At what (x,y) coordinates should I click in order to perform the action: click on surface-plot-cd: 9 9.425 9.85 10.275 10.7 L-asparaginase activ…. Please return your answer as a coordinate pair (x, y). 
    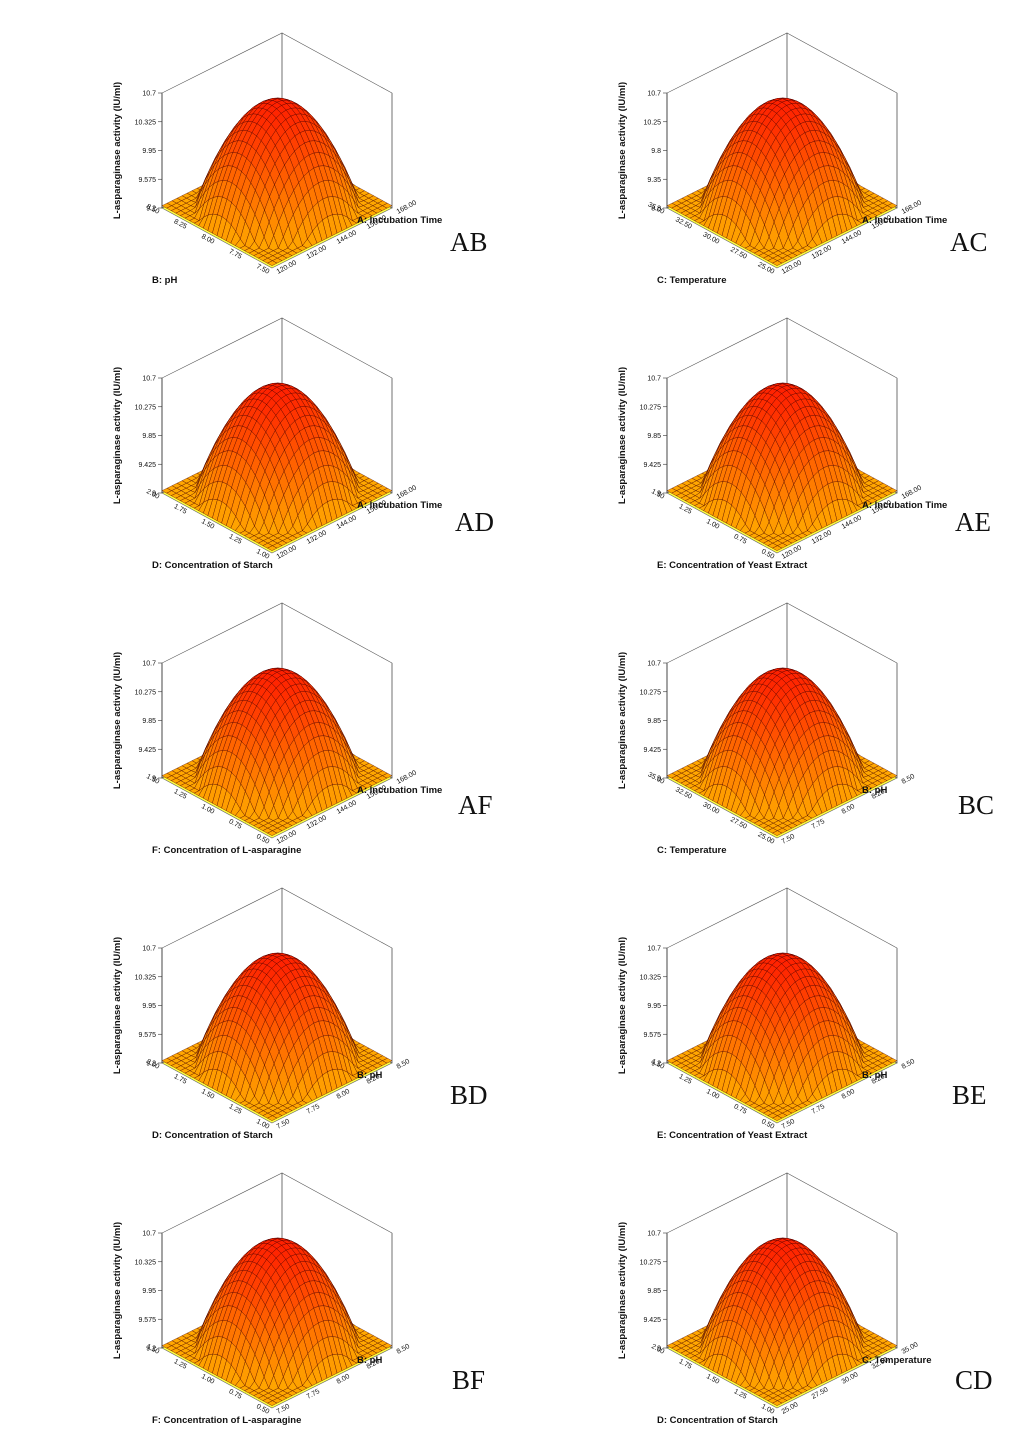
    Looking at the image, I should click on (750, 1289).